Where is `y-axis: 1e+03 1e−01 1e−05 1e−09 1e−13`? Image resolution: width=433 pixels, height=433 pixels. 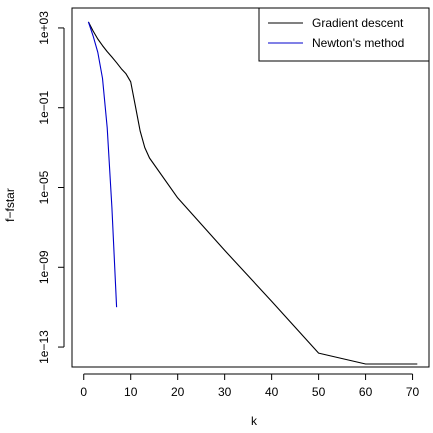
y-axis: 1e+03 1e−01 1e−05 1e−09 1e−13 is located at coordinates (51, 187).